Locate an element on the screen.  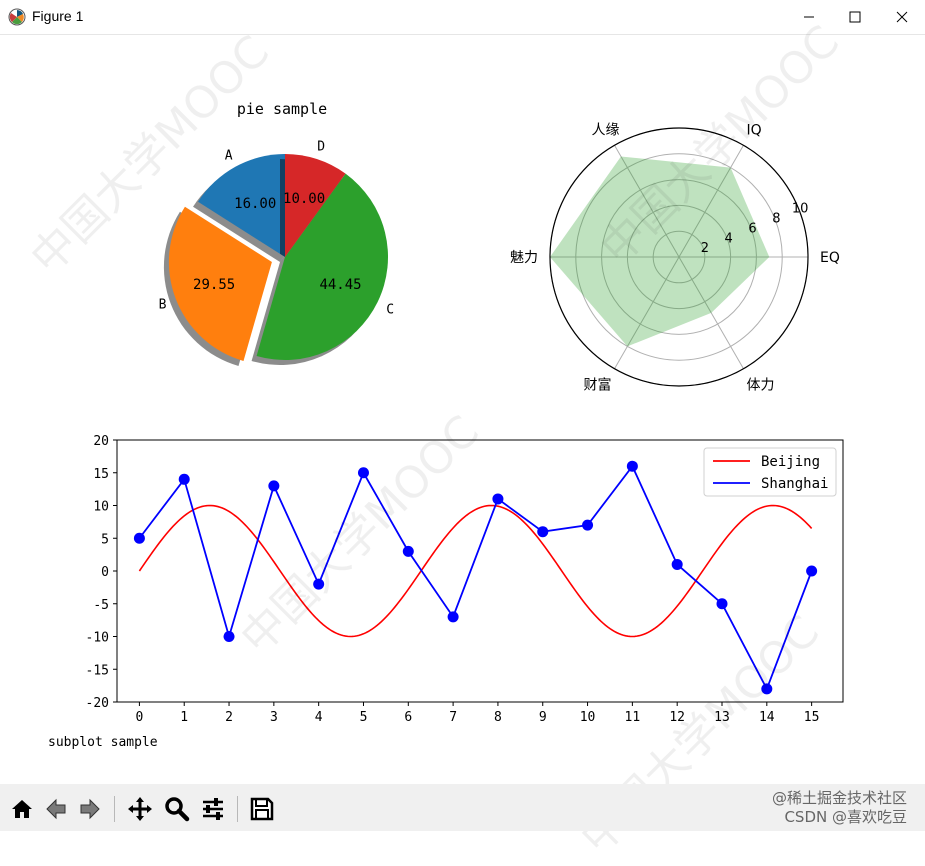
configure-subplots-icon is located at coordinates (213, 809).